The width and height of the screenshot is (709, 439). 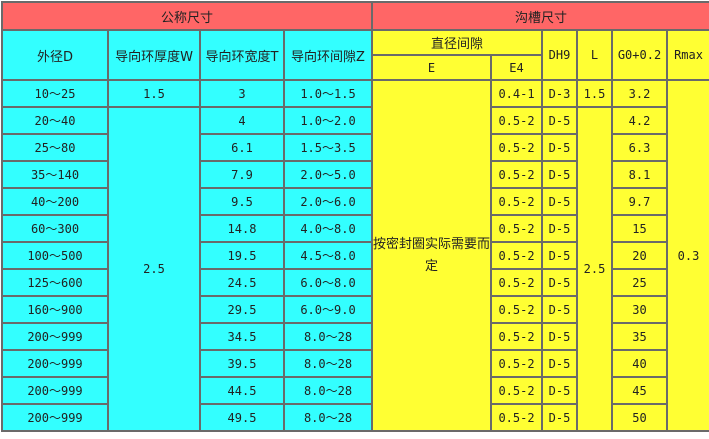 I want to click on table-row: 200～999 44.5 8.0～28 0.5-2 D-5 45, so click(x=355, y=390).